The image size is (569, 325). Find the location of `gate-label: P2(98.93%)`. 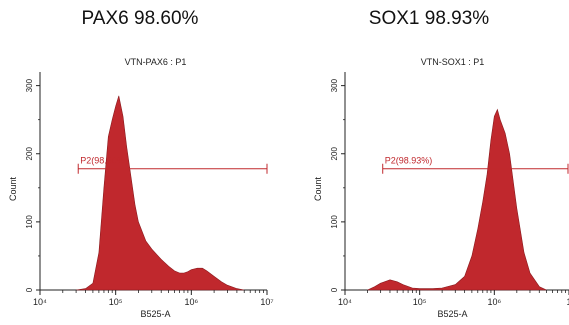

gate-label: P2(98.93%) is located at coordinates (409, 161).